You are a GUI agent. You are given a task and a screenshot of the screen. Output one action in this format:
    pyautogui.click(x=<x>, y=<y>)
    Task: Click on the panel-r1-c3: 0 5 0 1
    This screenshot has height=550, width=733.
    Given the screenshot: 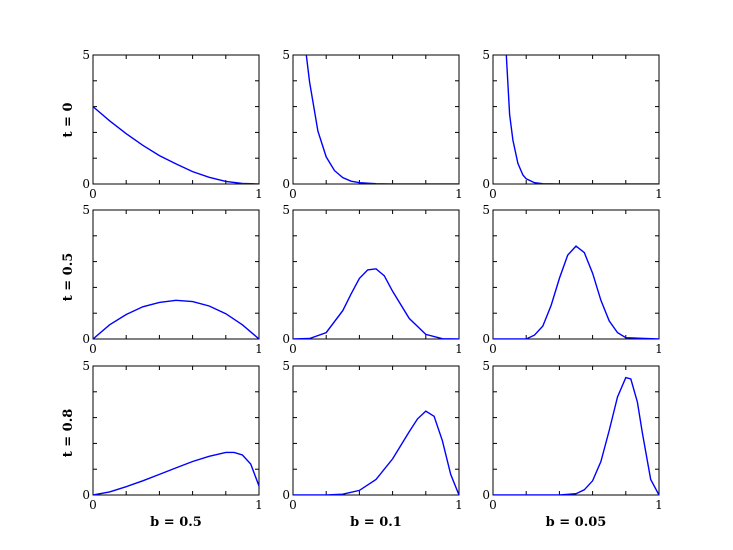 What is the action you would take?
    pyautogui.click(x=572, y=124)
    